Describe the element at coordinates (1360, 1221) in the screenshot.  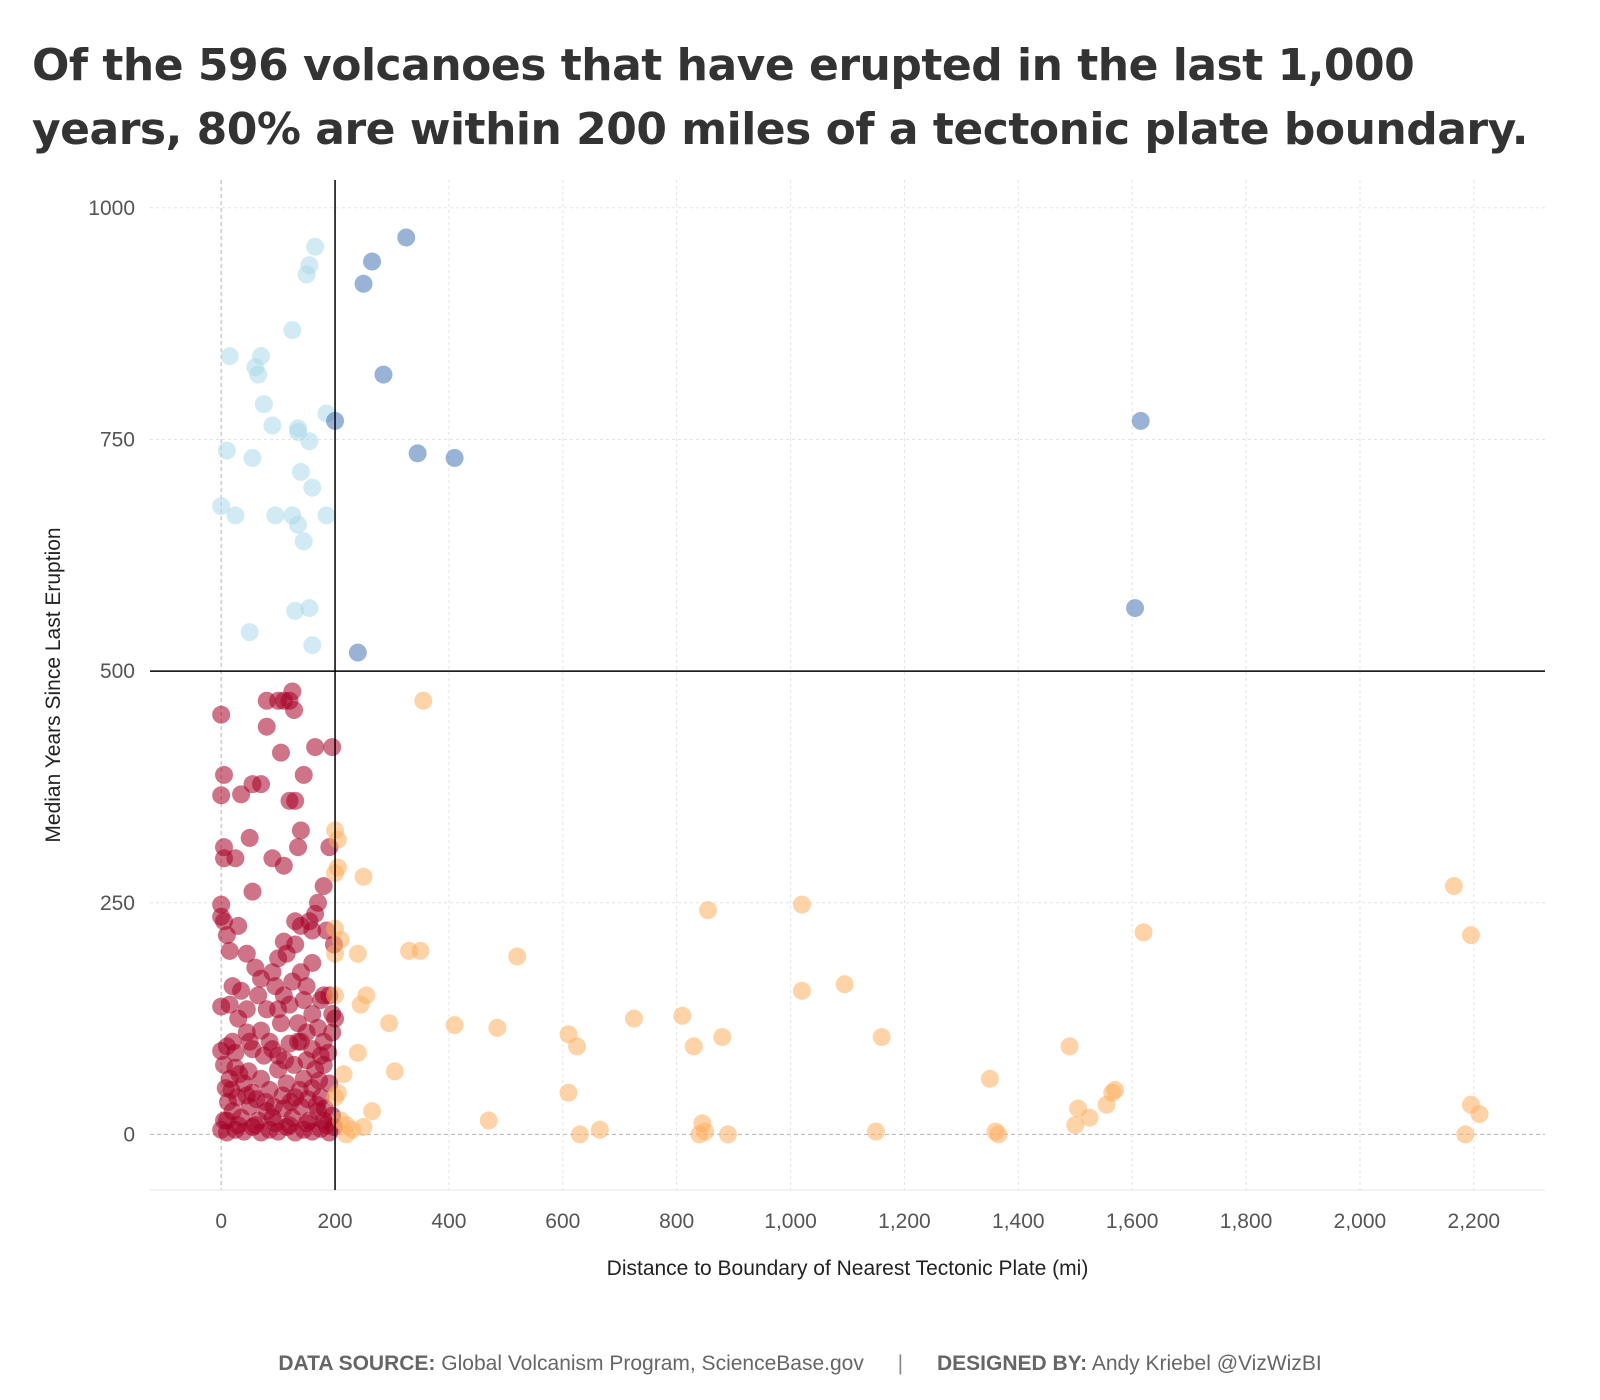
I see `x-tick-label: 2,000` at that location.